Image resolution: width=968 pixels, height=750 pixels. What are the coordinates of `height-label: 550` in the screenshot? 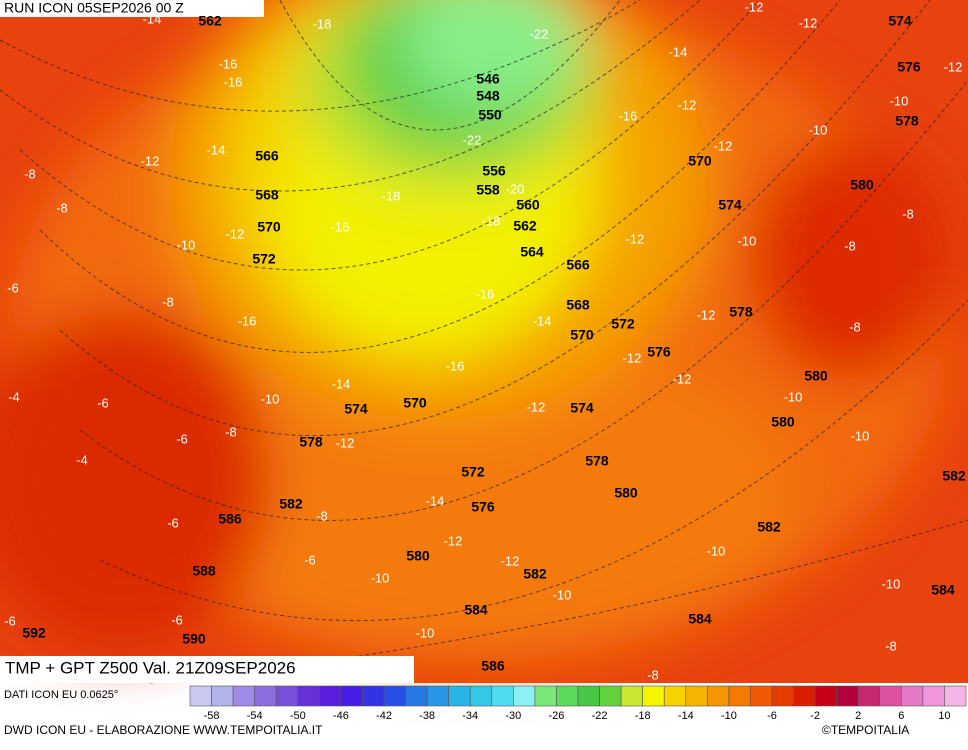 It's located at (490, 115).